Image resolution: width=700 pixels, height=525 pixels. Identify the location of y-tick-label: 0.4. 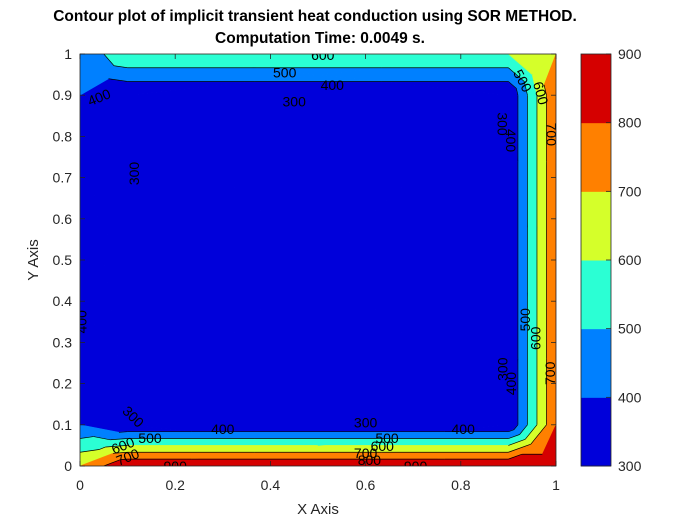
(63, 301).